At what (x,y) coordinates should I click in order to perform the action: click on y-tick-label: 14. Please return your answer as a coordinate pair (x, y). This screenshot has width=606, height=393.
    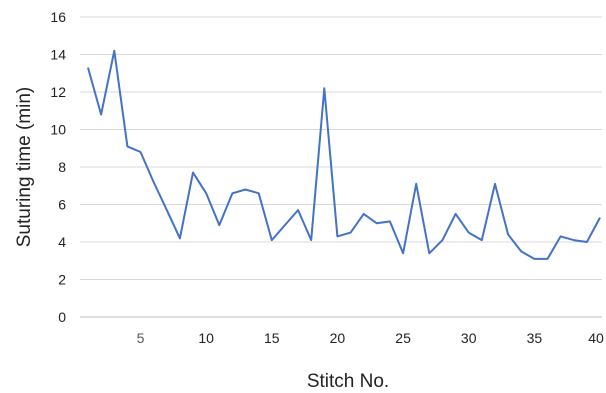
    Looking at the image, I should click on (58, 55).